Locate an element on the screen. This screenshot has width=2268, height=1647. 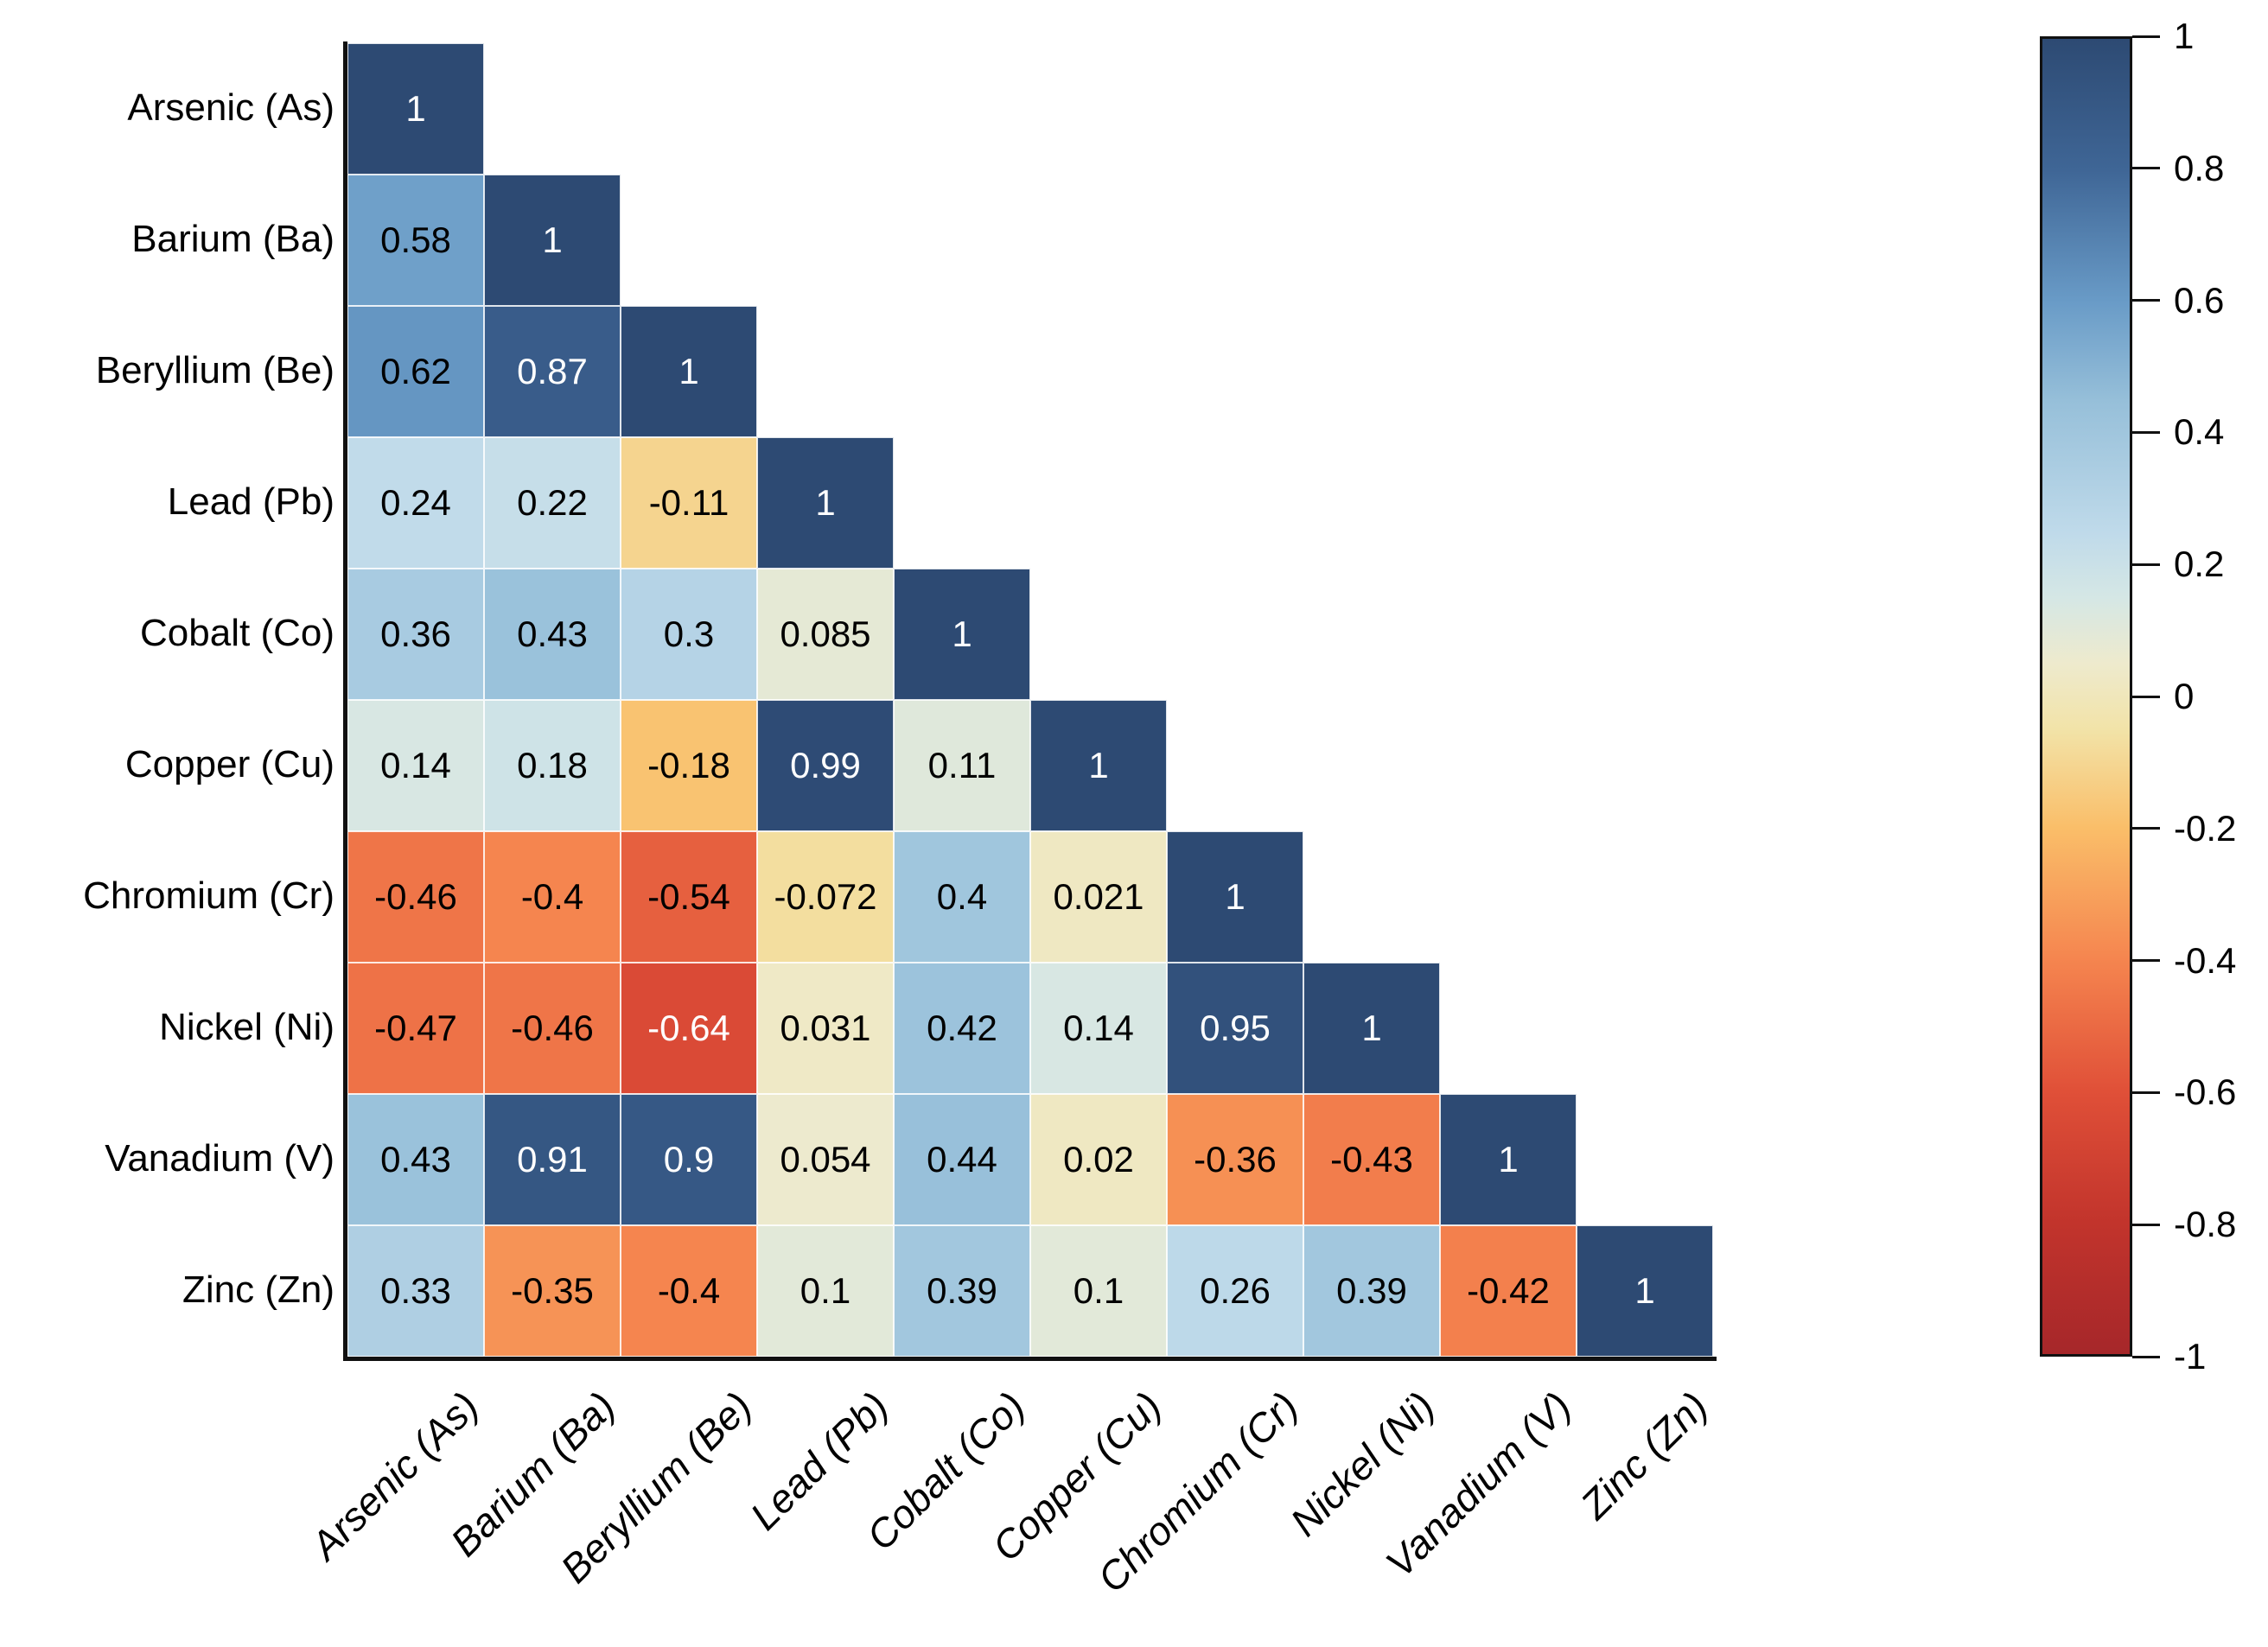
matrix-cell: 0.24 is located at coordinates (415, 503).